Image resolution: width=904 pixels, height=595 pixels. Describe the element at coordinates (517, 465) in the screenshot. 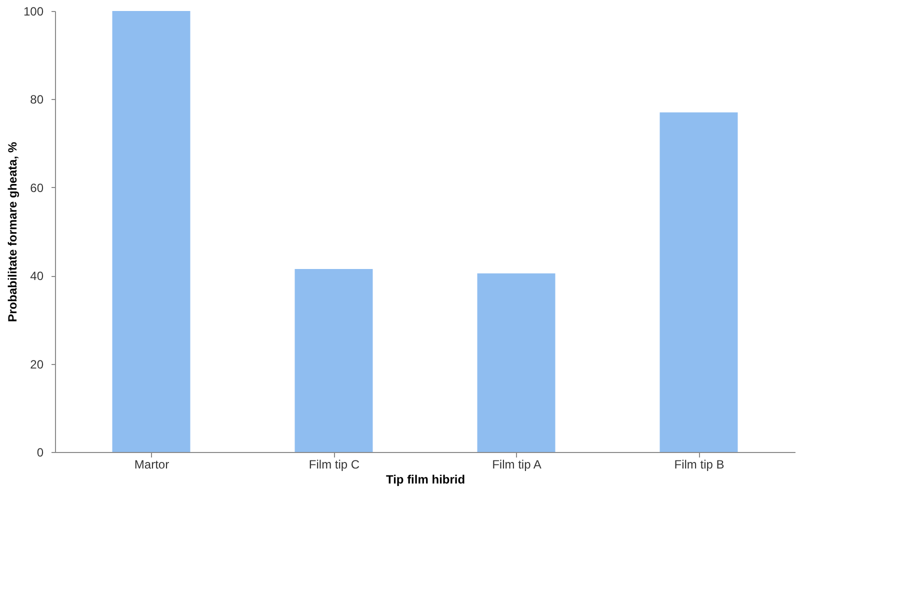

I see `x-tick-label: Film tip A` at that location.